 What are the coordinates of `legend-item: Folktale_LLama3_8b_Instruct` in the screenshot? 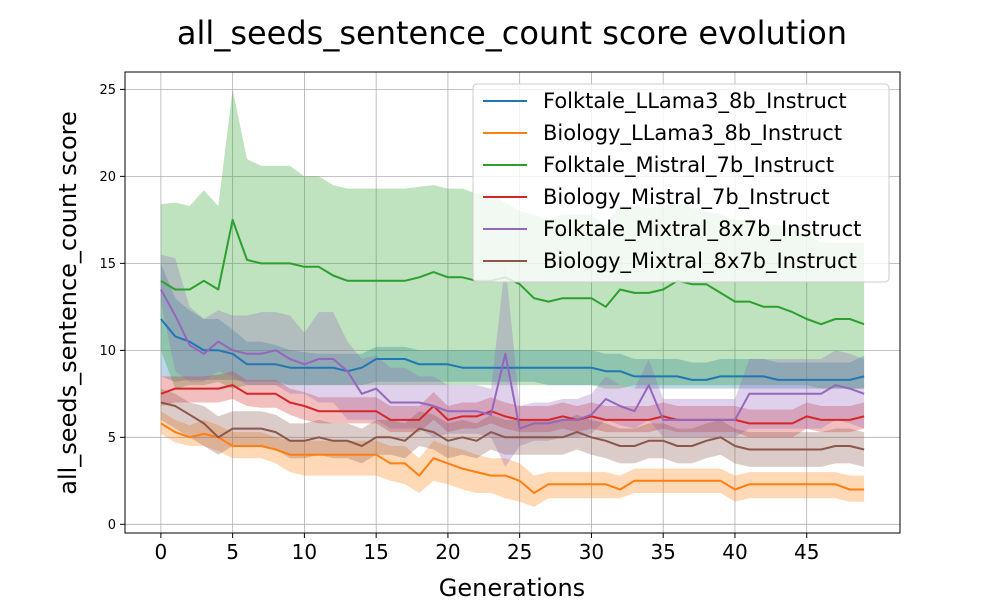 It's located at (665, 101).